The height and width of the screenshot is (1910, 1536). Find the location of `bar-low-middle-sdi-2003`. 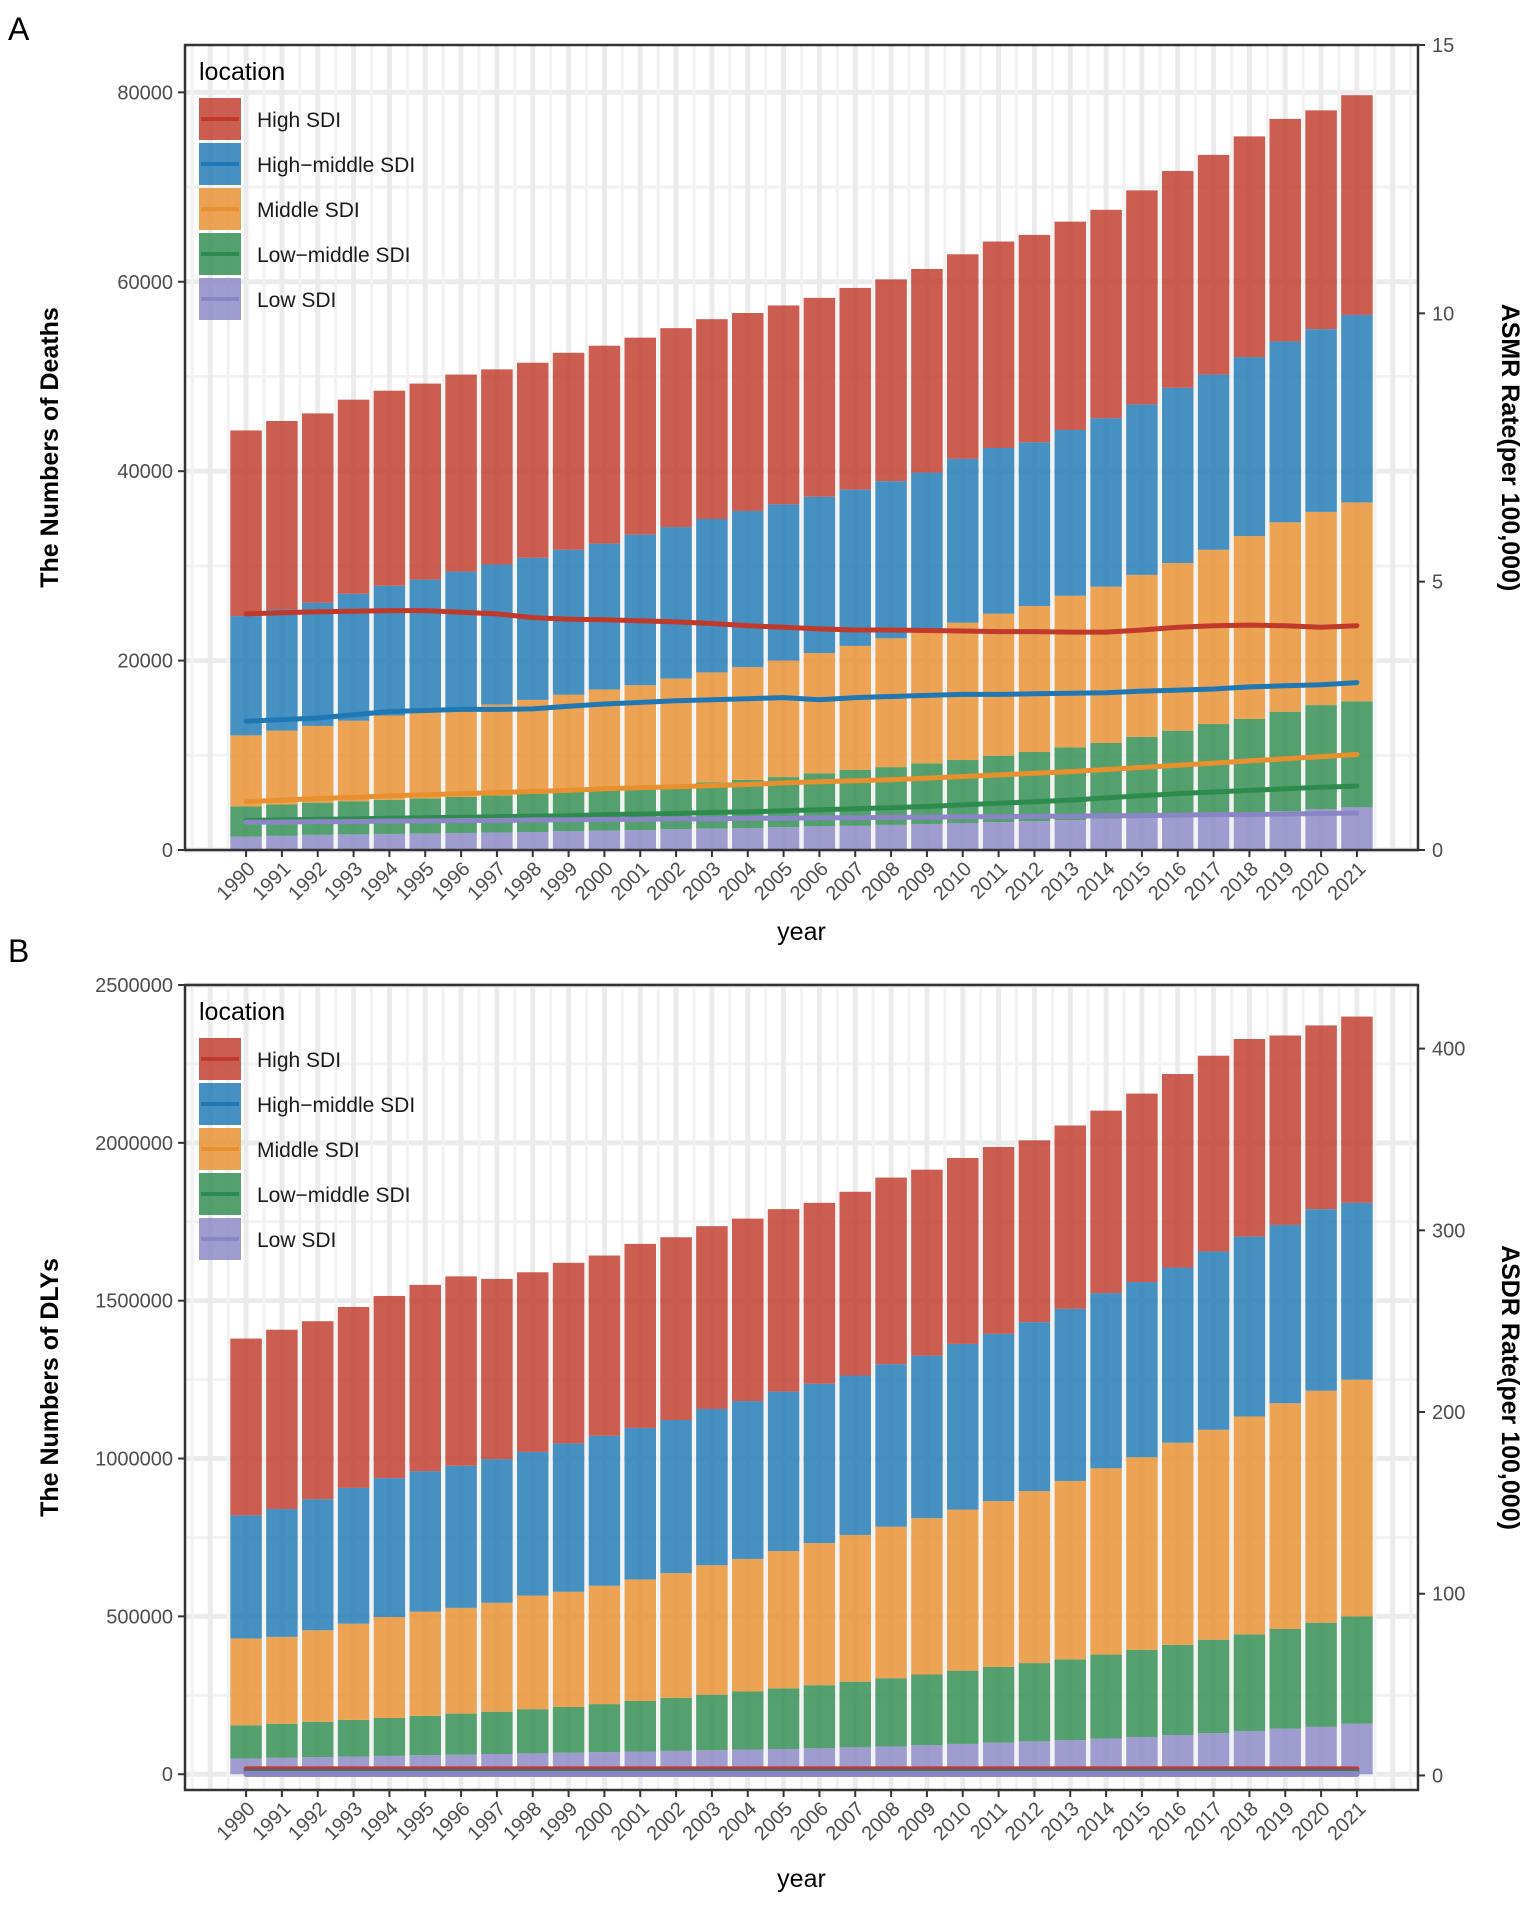

bar-low-middle-sdi-2003 is located at coordinates (712, 805).